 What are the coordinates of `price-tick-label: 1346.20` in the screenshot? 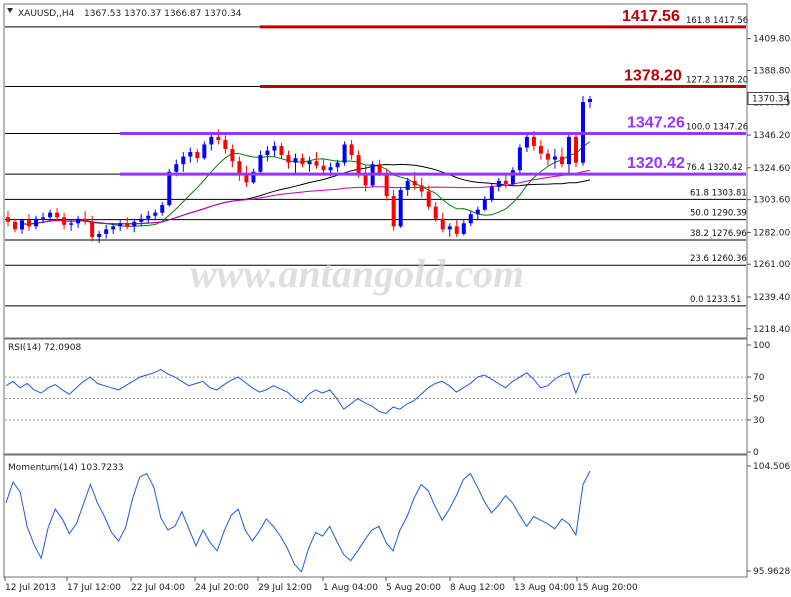 It's located at (771, 136).